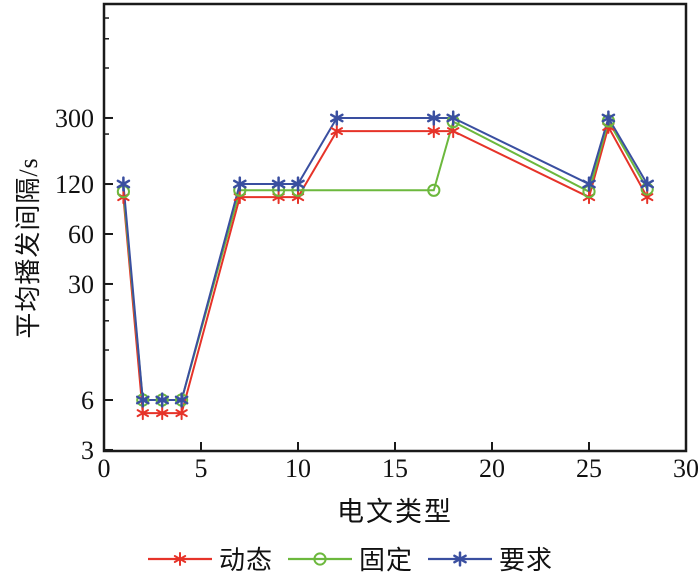 Image resolution: width=700 pixels, height=576 pixels. I want to click on legend-label-required: 要求, so click(526, 560).